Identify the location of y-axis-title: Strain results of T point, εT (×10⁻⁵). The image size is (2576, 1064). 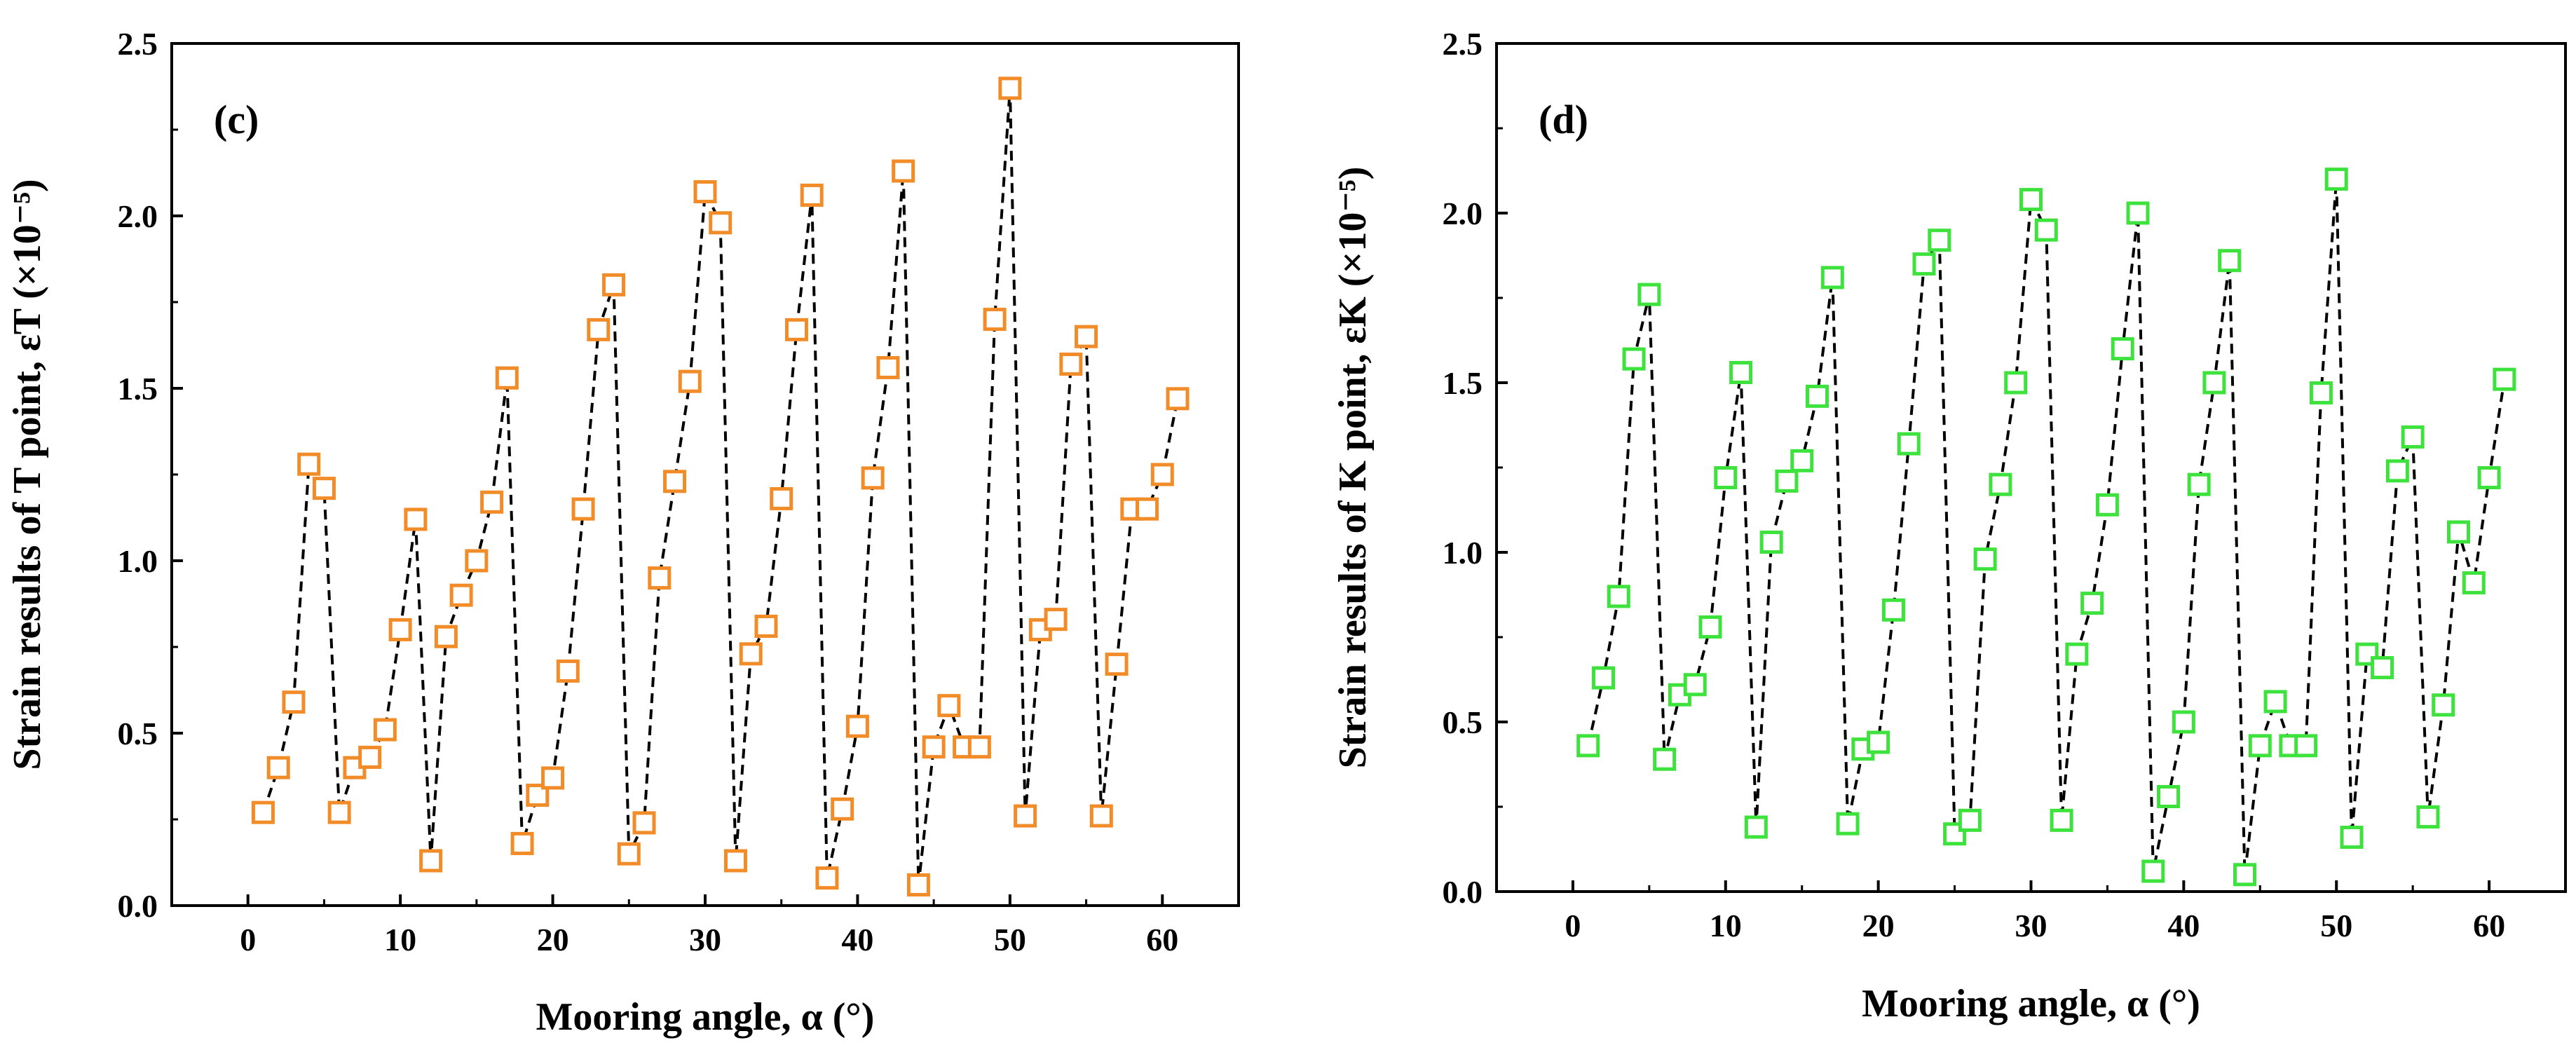
(27, 475).